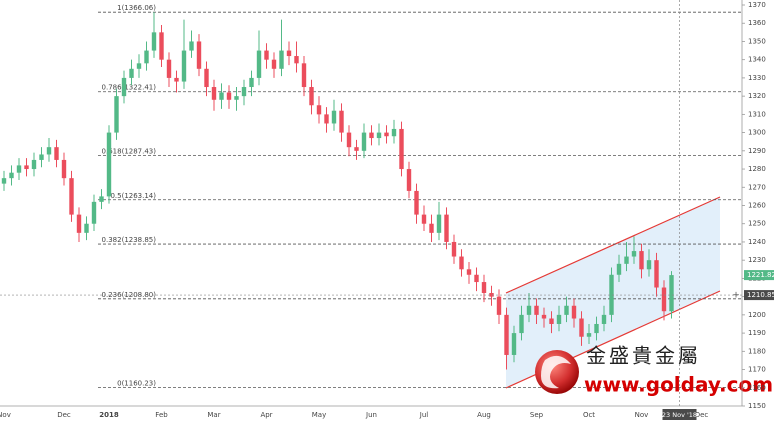 This screenshot has width=778, height=427. Describe the element at coordinates (537, 415) in the screenshot. I see `x-tick-label: Sep` at that location.